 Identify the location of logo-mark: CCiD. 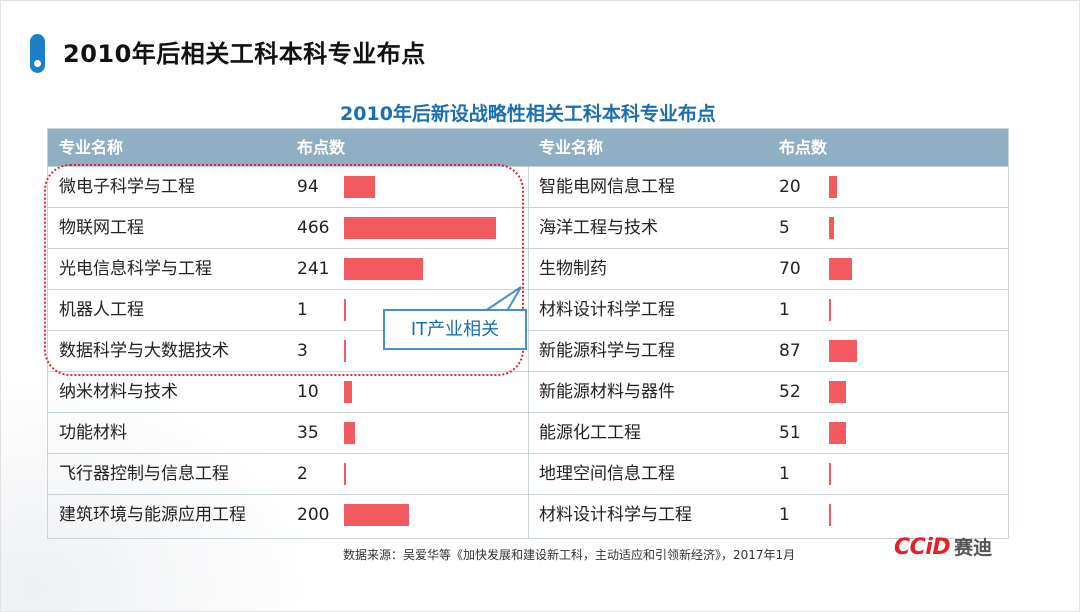
(922, 547).